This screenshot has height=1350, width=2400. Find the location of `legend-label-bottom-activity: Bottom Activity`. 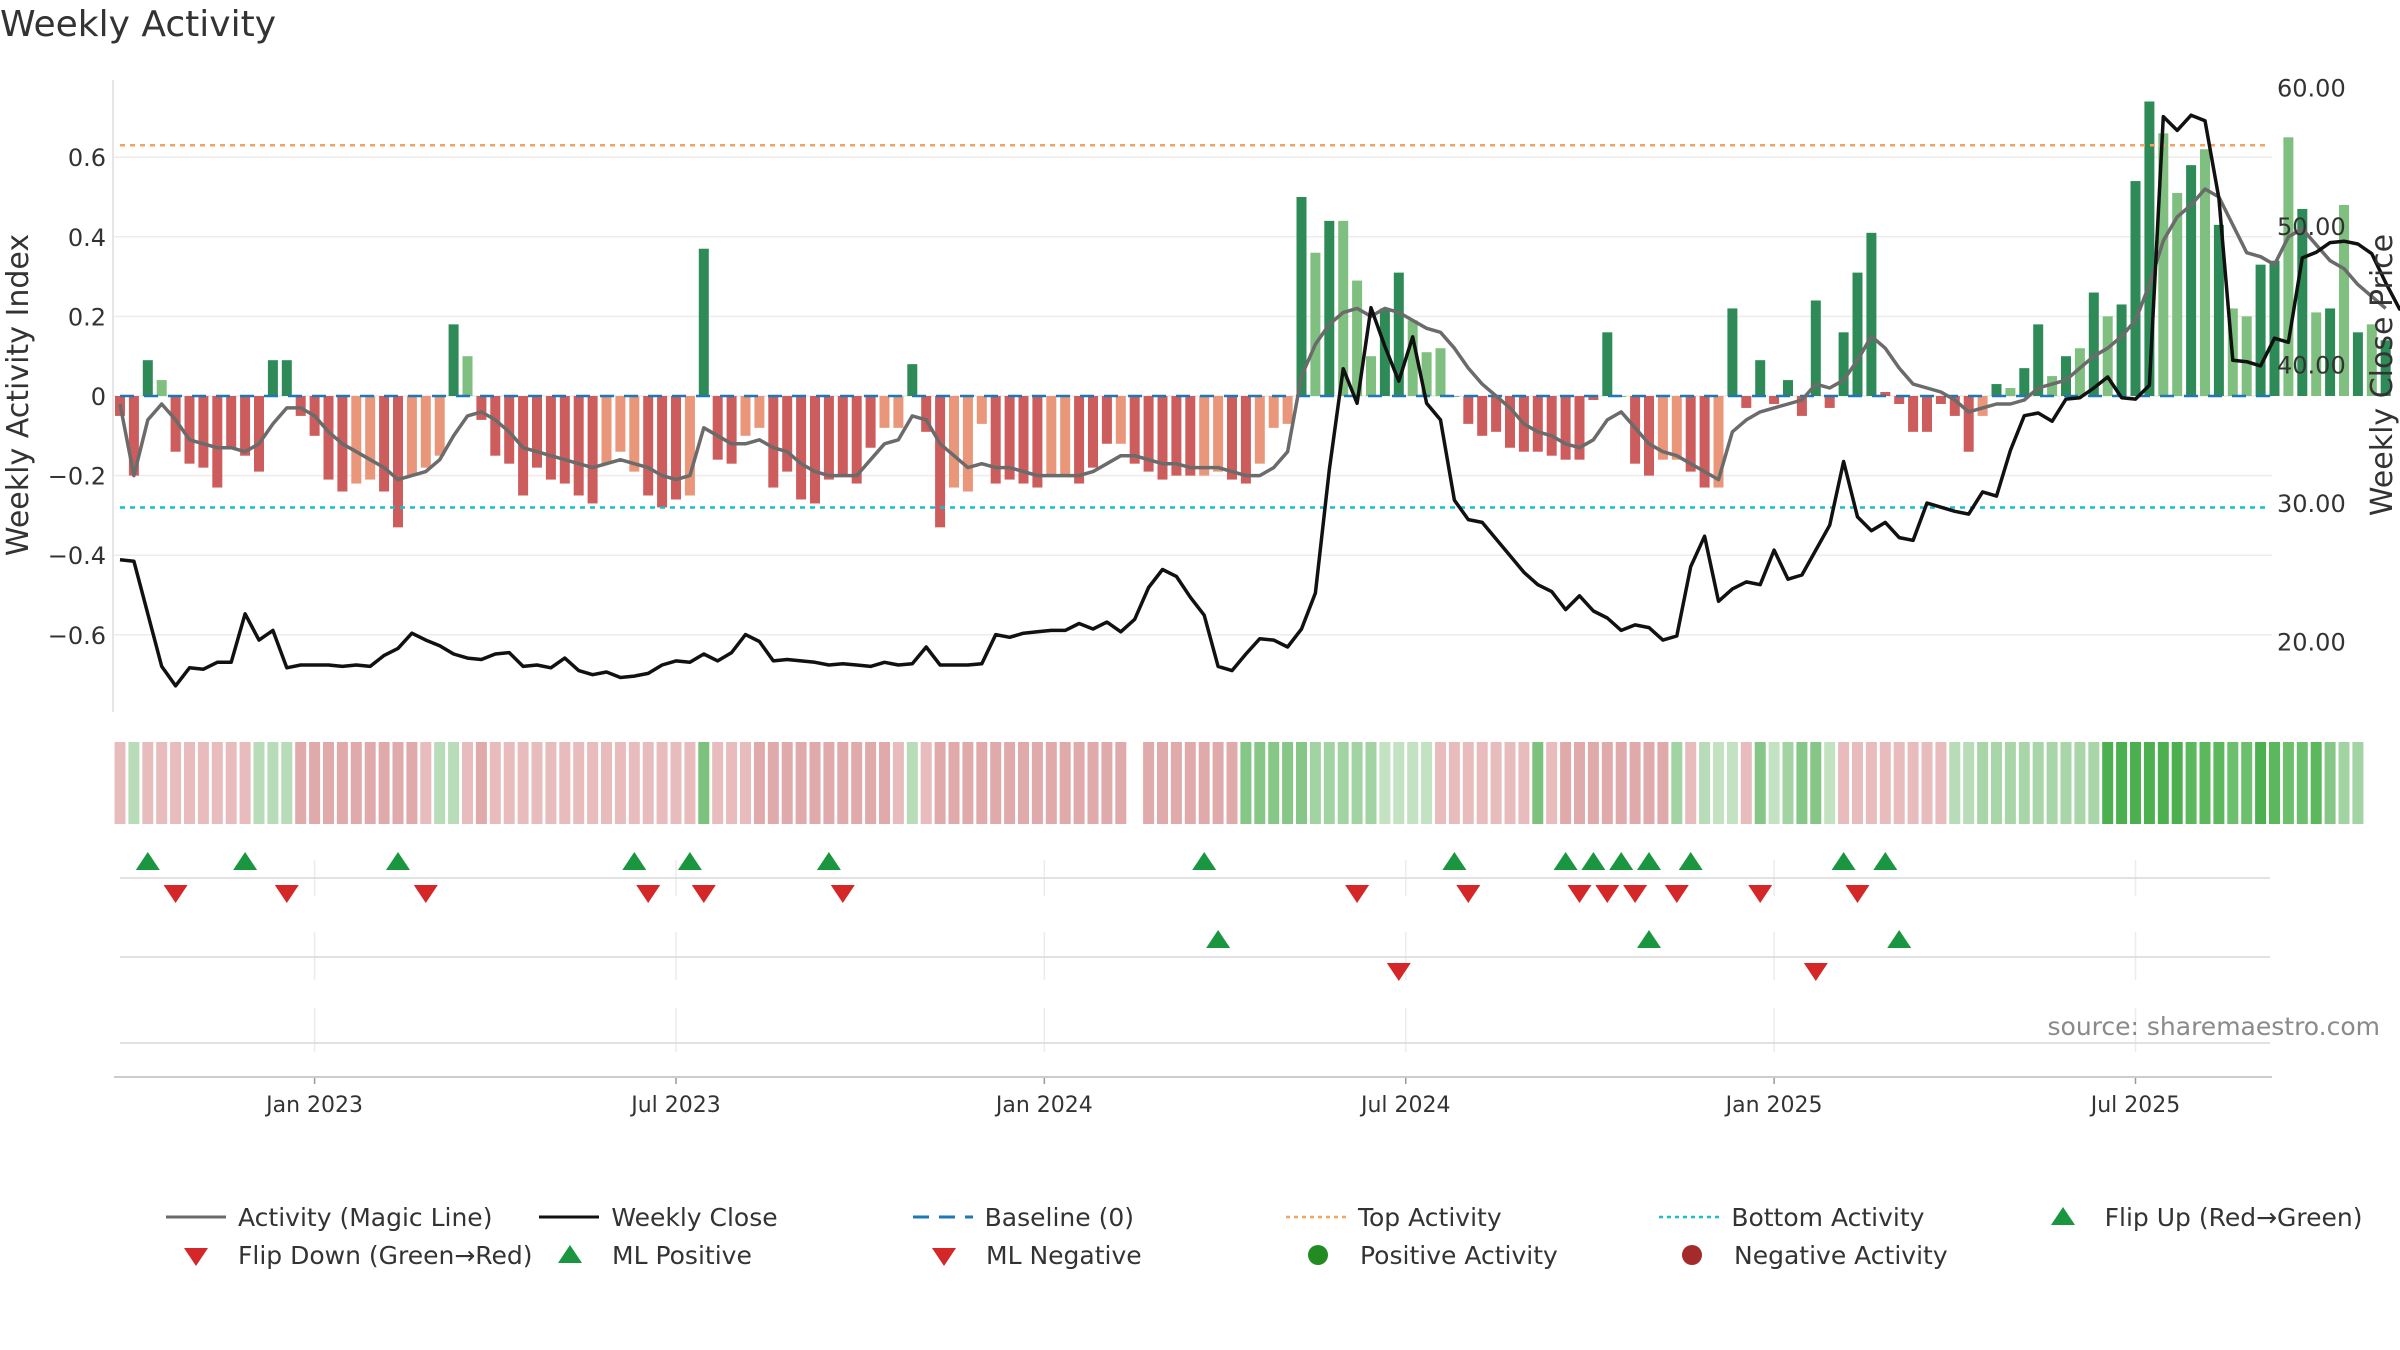

legend-label-bottom-activity: Bottom Activity is located at coordinates (1828, 1217).